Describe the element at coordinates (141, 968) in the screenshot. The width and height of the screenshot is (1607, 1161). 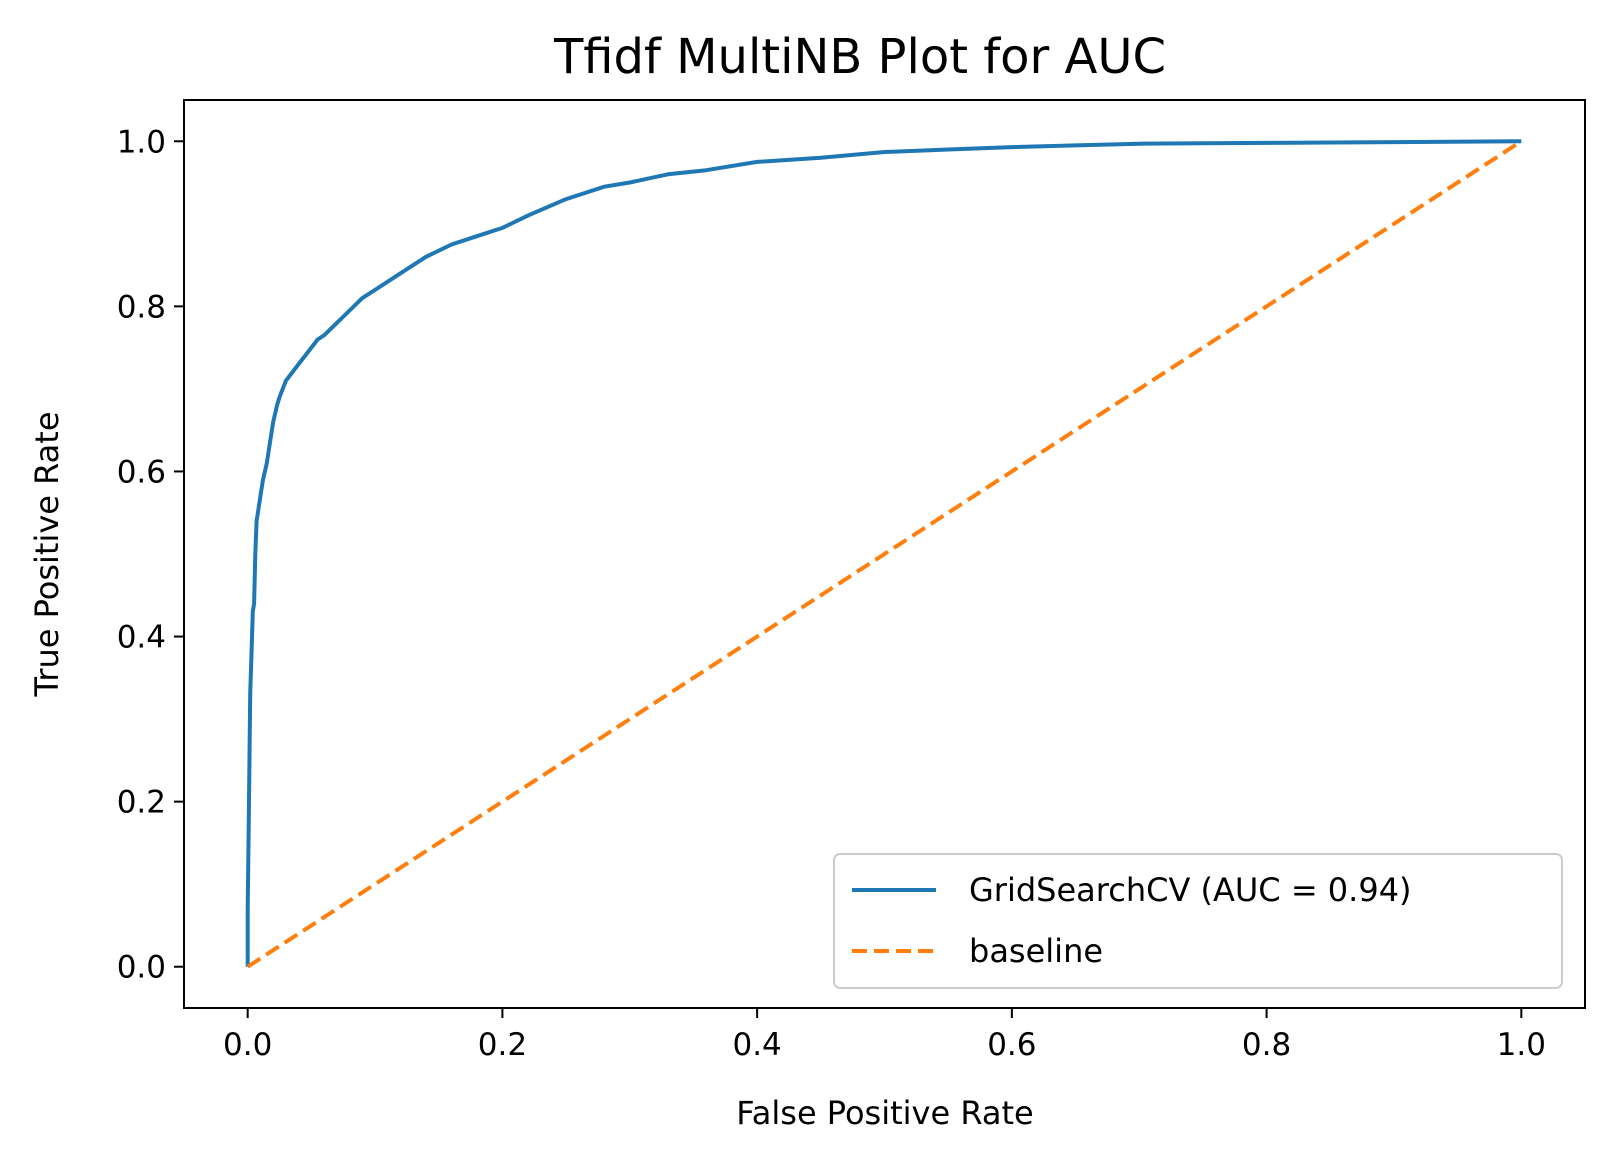
I see `y-tick-label: 0.0` at that location.